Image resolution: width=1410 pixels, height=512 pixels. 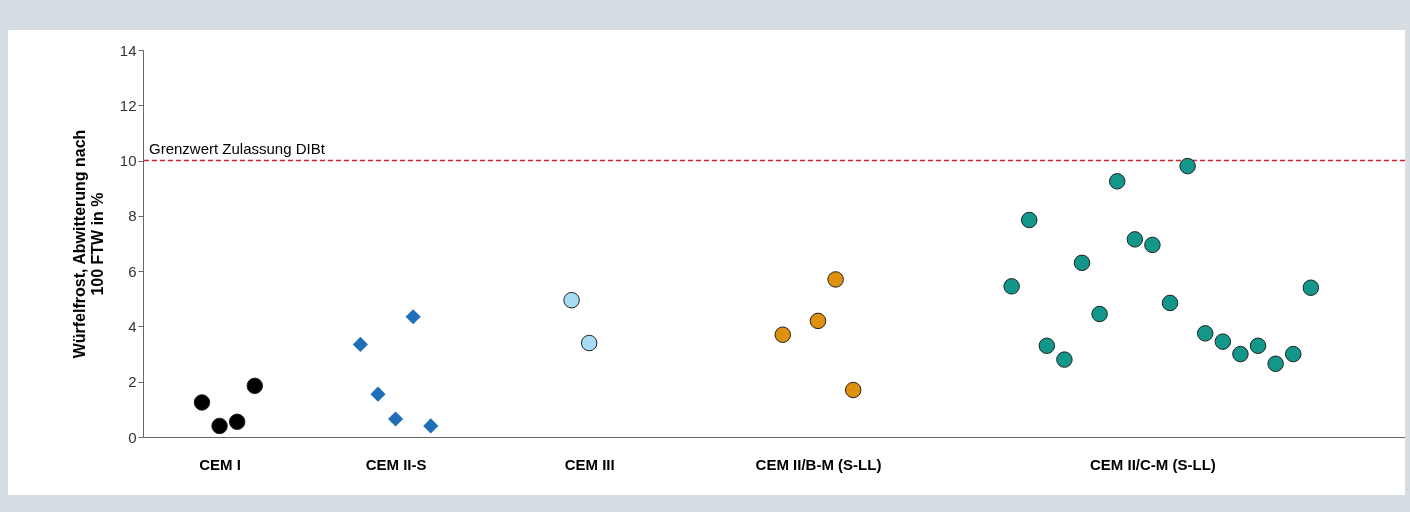 I want to click on y-tick-label: 2, so click(x=132, y=382).